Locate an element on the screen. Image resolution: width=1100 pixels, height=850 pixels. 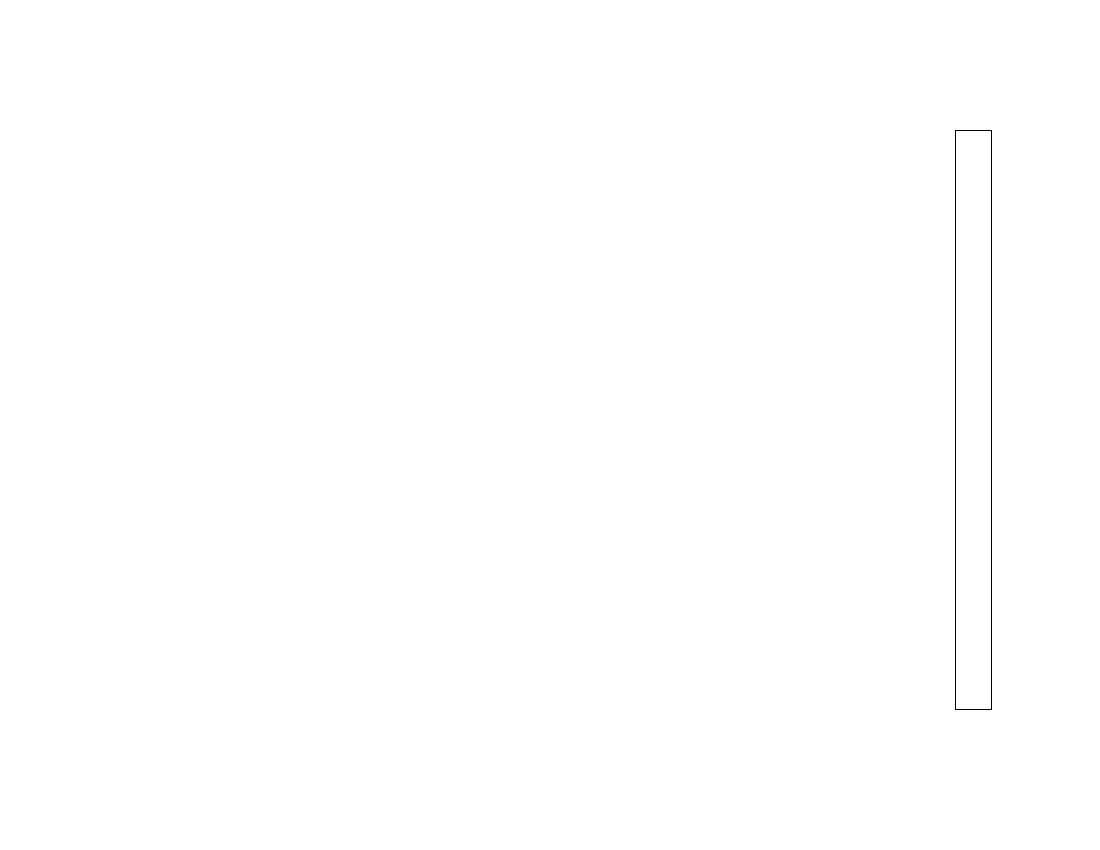
colorbar is located at coordinates (973, 420).